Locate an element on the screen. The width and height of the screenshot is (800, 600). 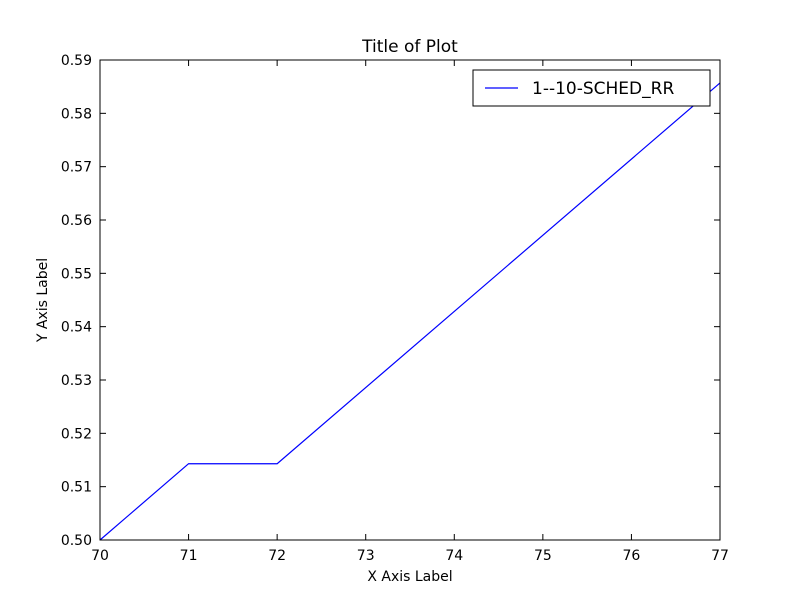
legend-entry-label: 1--10-SCHED_RR is located at coordinates (603, 89).